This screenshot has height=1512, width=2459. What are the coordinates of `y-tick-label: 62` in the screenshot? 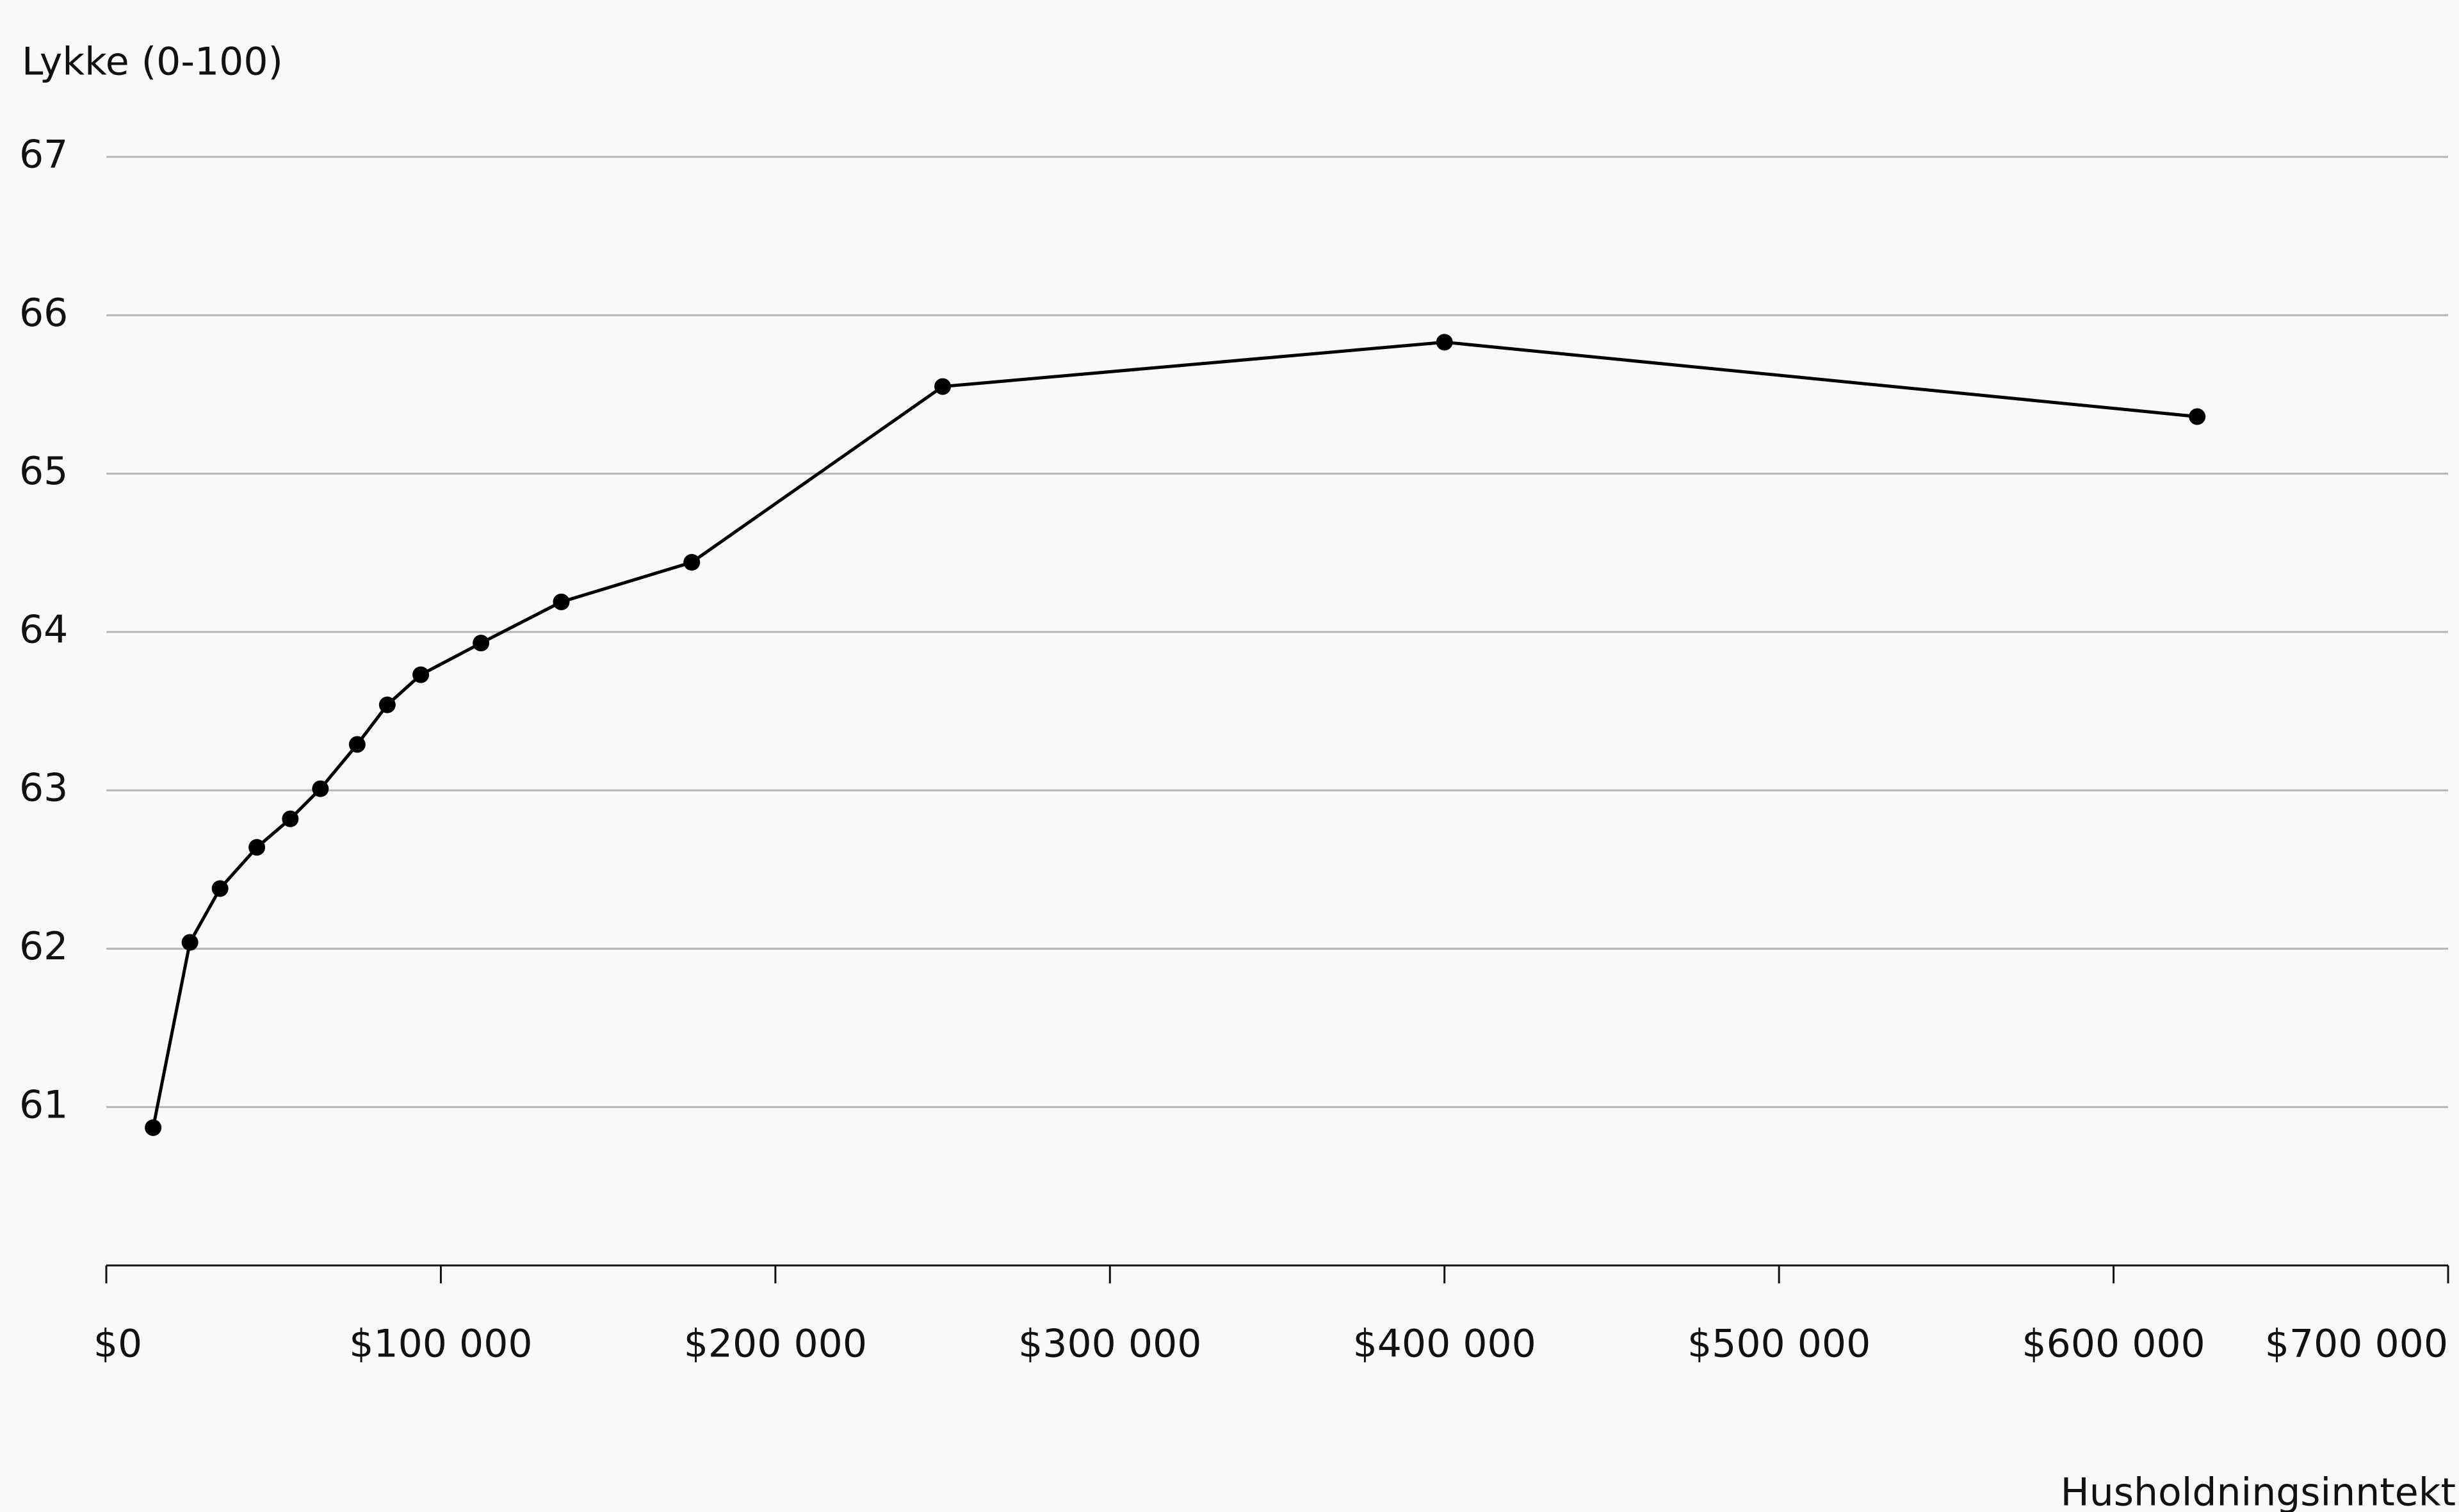 It's located at (43, 947).